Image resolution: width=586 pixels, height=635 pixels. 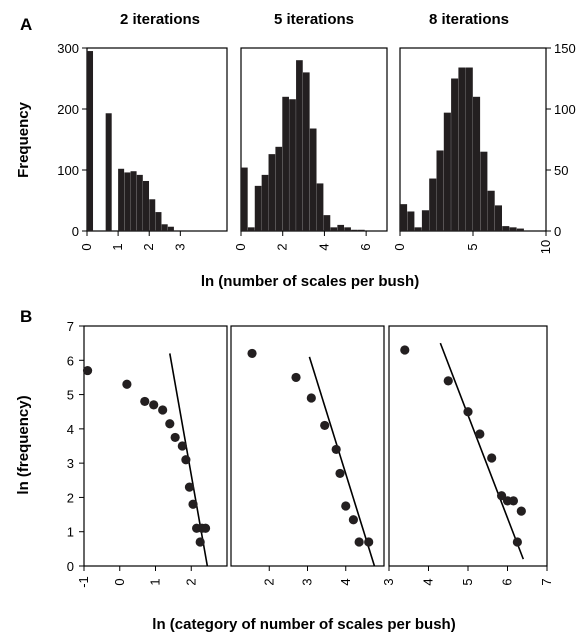 I want to click on scatter-5-iterations: 2 3 4, so click(x=307, y=455).